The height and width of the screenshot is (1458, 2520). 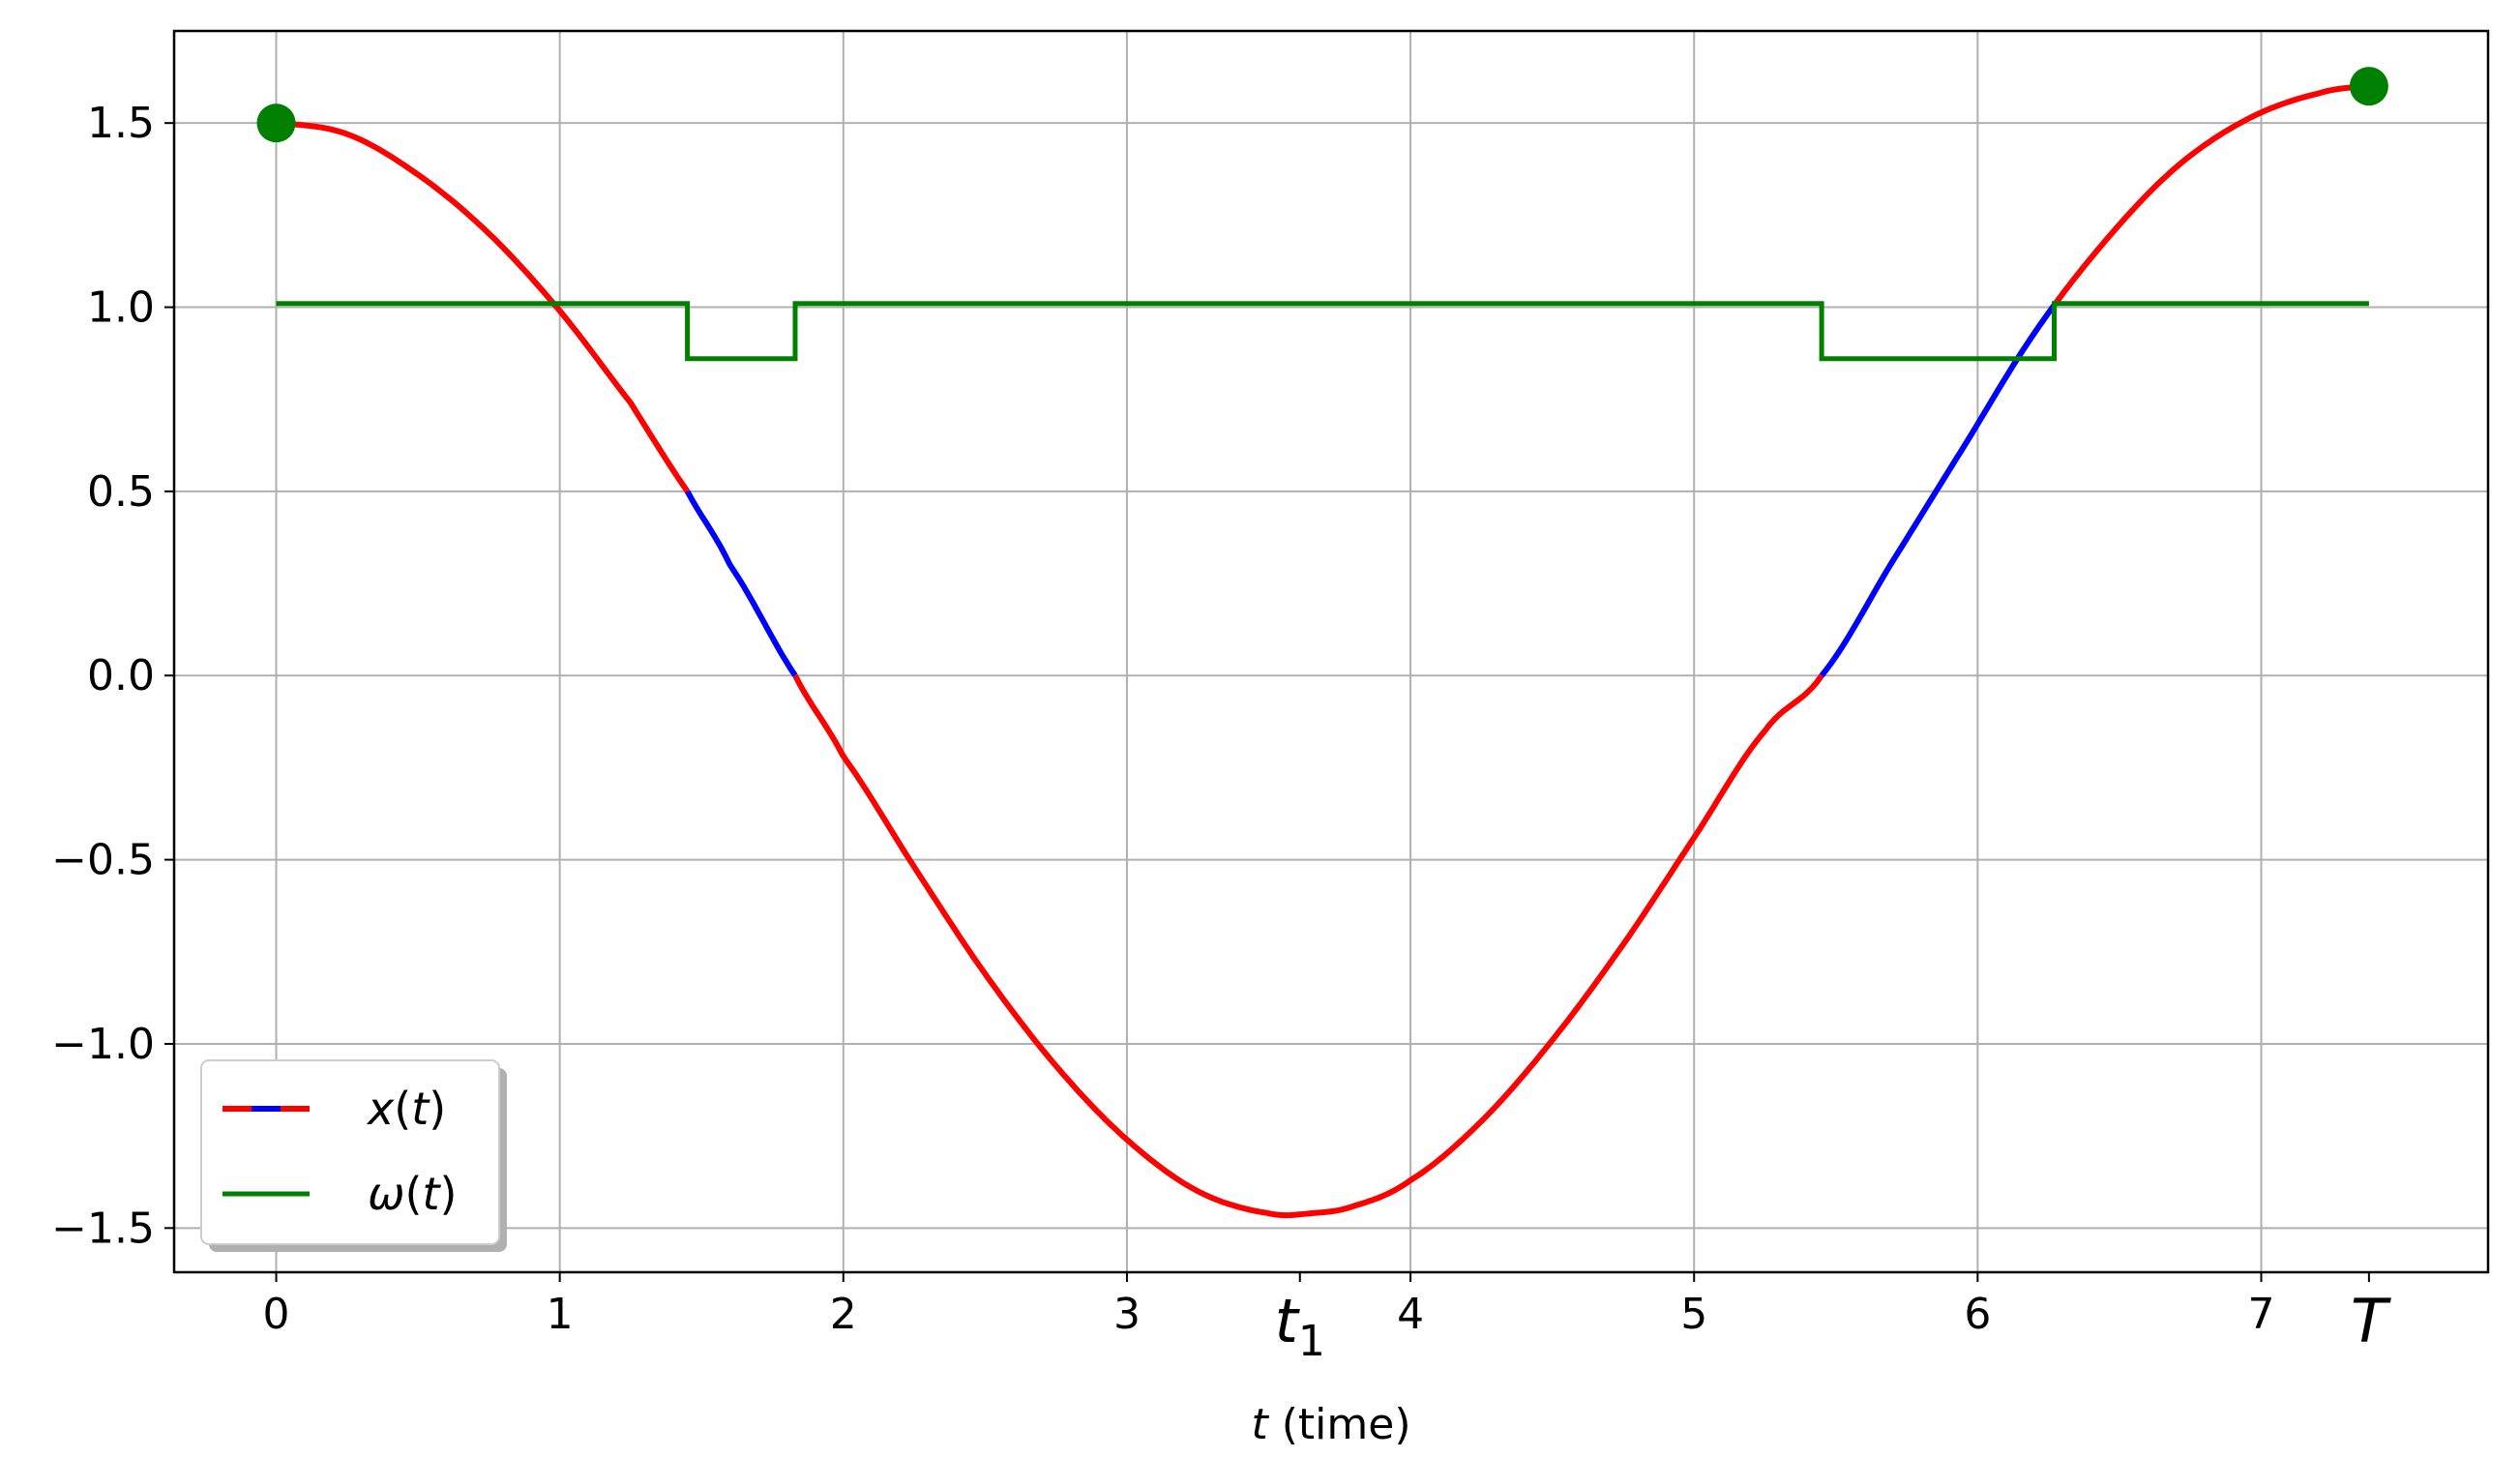 What do you see at coordinates (1327, 1319) in the screenshot?
I see `x-axis: 0 1 2 3 4 5 6 7 t1 T` at bounding box center [1327, 1319].